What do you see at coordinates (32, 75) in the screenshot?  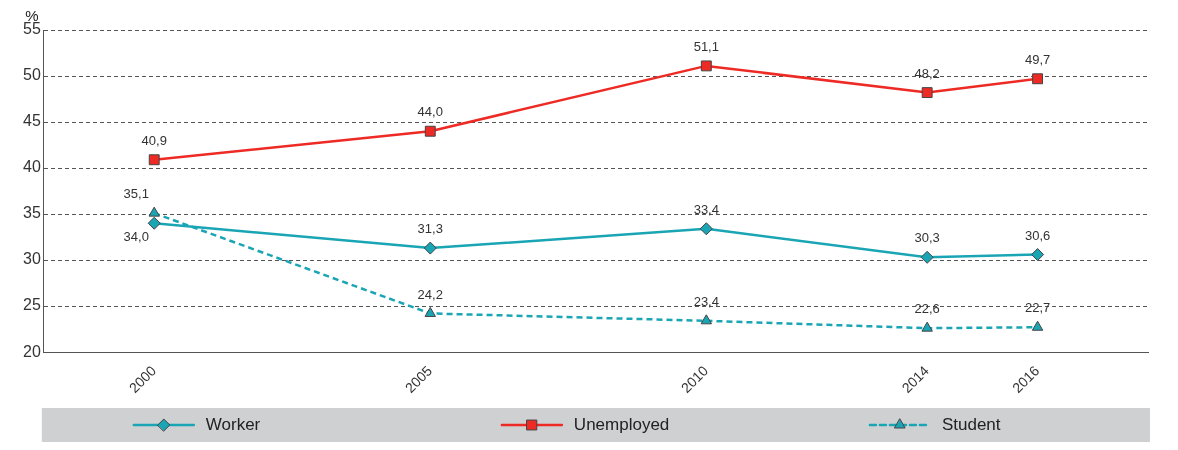 I see `y-tick-label: 50` at bounding box center [32, 75].